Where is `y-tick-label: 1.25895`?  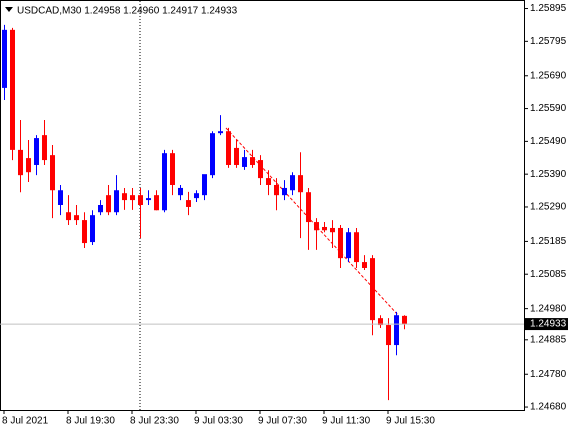 y-tick-label: 1.25895 is located at coordinates (548, 8).